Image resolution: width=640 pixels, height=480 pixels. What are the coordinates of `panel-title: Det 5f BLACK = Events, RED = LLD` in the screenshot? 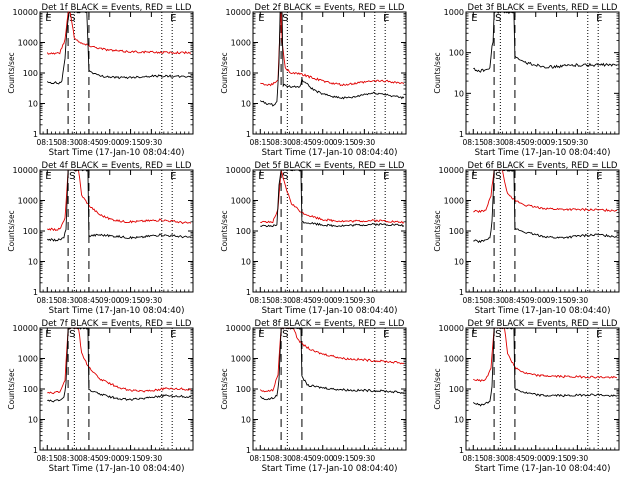 It's located at (330, 166).